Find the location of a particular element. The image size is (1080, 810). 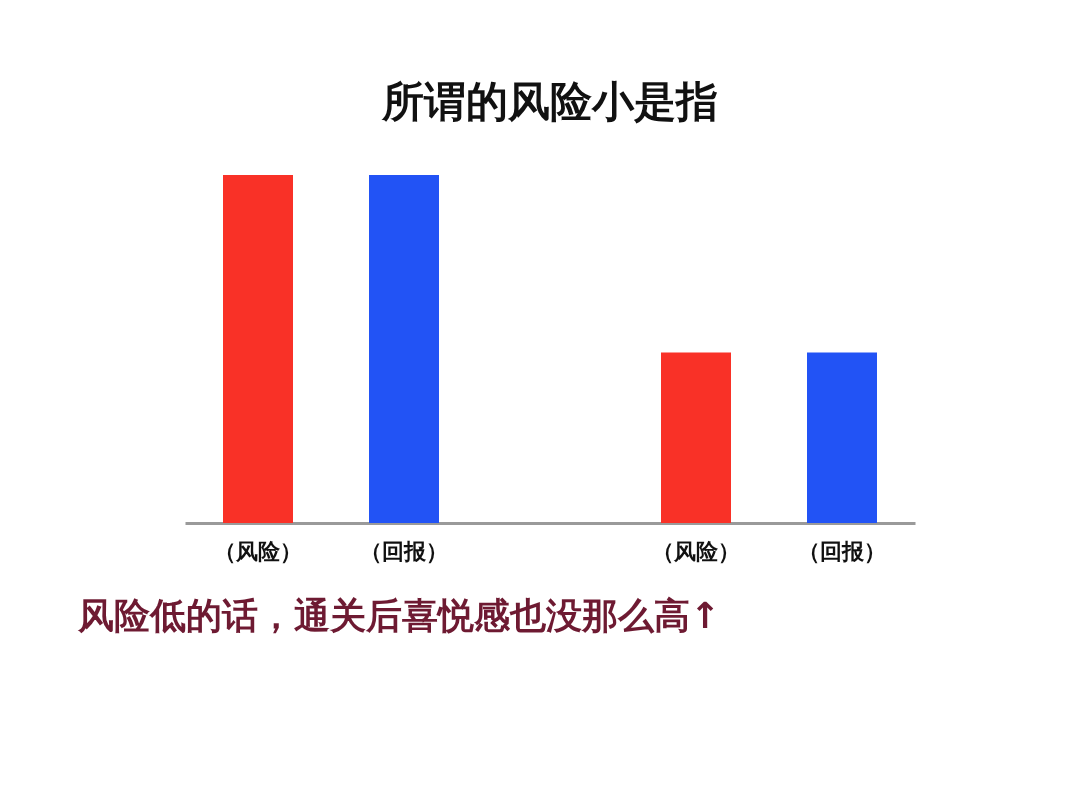

chart-title: 所谓的风险小是指 is located at coordinates (549, 101).